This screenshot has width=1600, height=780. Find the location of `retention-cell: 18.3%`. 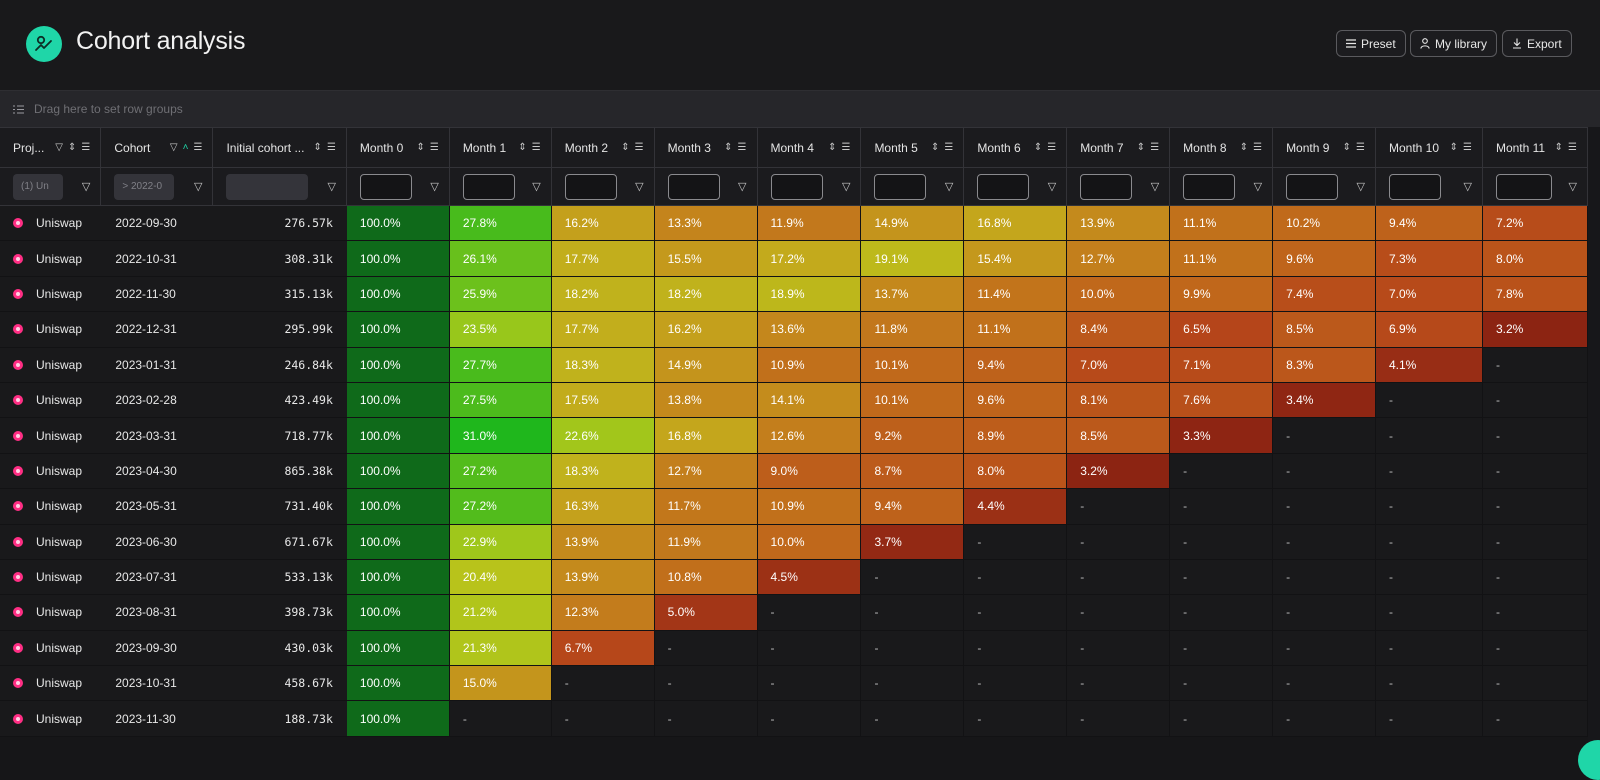

retention-cell: 18.3% is located at coordinates (603, 365).